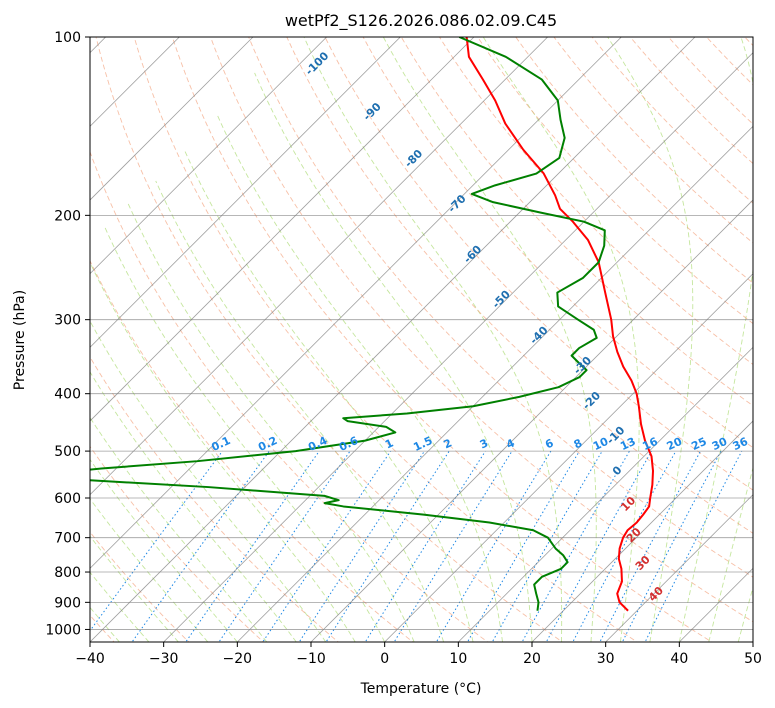 The width and height of the screenshot is (775, 708). What do you see at coordinates (679, 659) in the screenshot?
I see `x-tick-label: 40` at bounding box center [679, 659].